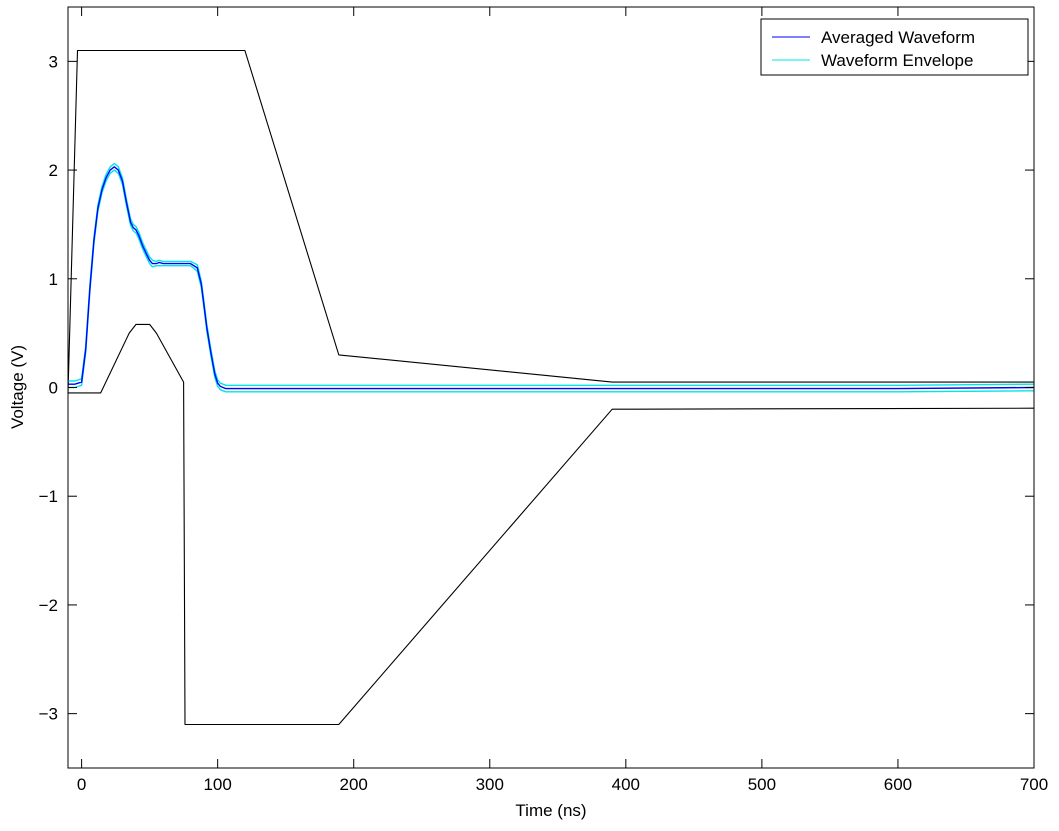 Image resolution: width=1059 pixels, height=831 pixels. I want to click on y-tick-label: −1, so click(48, 496).